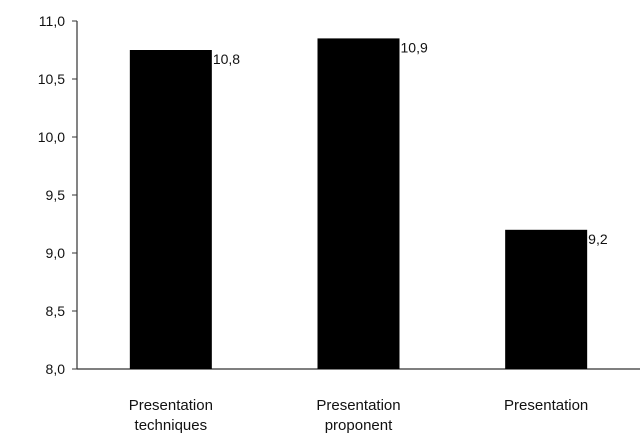 Image resolution: width=643 pixels, height=436 pixels. What do you see at coordinates (171, 425) in the screenshot?
I see `x-tick-label-line: techniques` at bounding box center [171, 425].